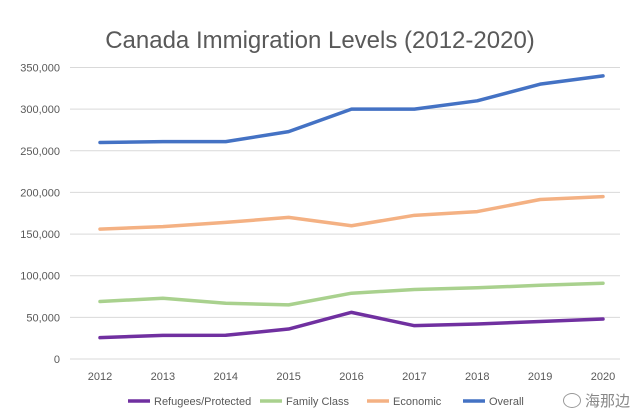 This screenshot has height=417, width=640. What do you see at coordinates (40, 69) in the screenshot?
I see `y-tick-label: 350,000` at bounding box center [40, 69].